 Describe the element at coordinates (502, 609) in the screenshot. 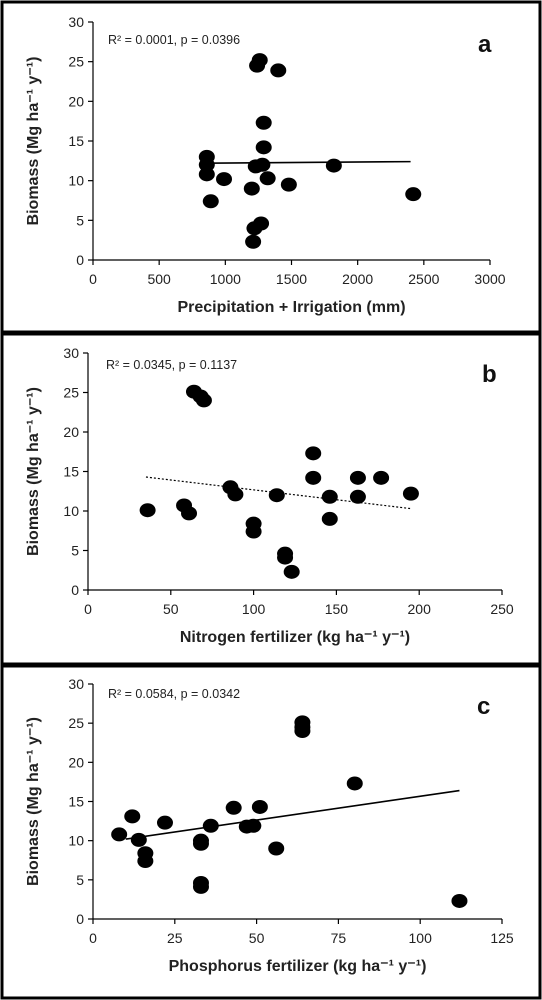

I see `x-tick-label: 250` at that location.